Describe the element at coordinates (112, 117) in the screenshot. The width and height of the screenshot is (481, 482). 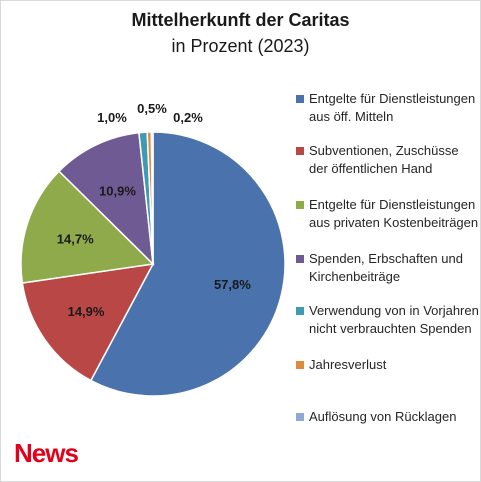
I see `slice-label-5: 1,0%` at that location.